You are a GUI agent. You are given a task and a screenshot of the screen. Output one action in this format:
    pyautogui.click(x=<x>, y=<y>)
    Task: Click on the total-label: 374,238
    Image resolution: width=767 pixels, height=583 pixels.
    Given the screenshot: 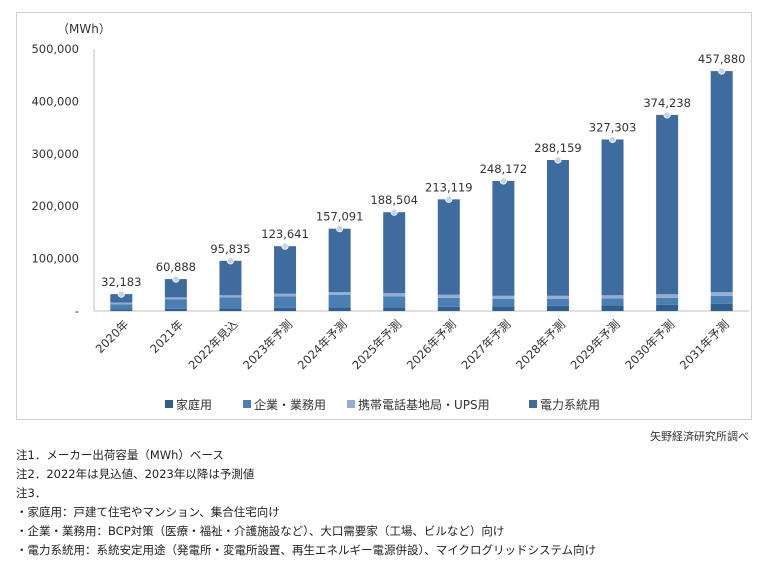 What is the action you would take?
    pyautogui.click(x=667, y=103)
    